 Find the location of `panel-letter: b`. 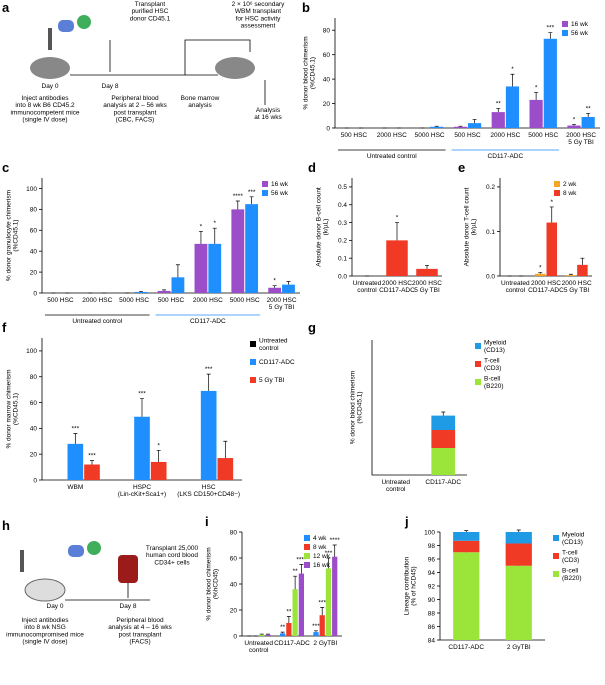

panel-letter: b is located at coordinates (306, 7).